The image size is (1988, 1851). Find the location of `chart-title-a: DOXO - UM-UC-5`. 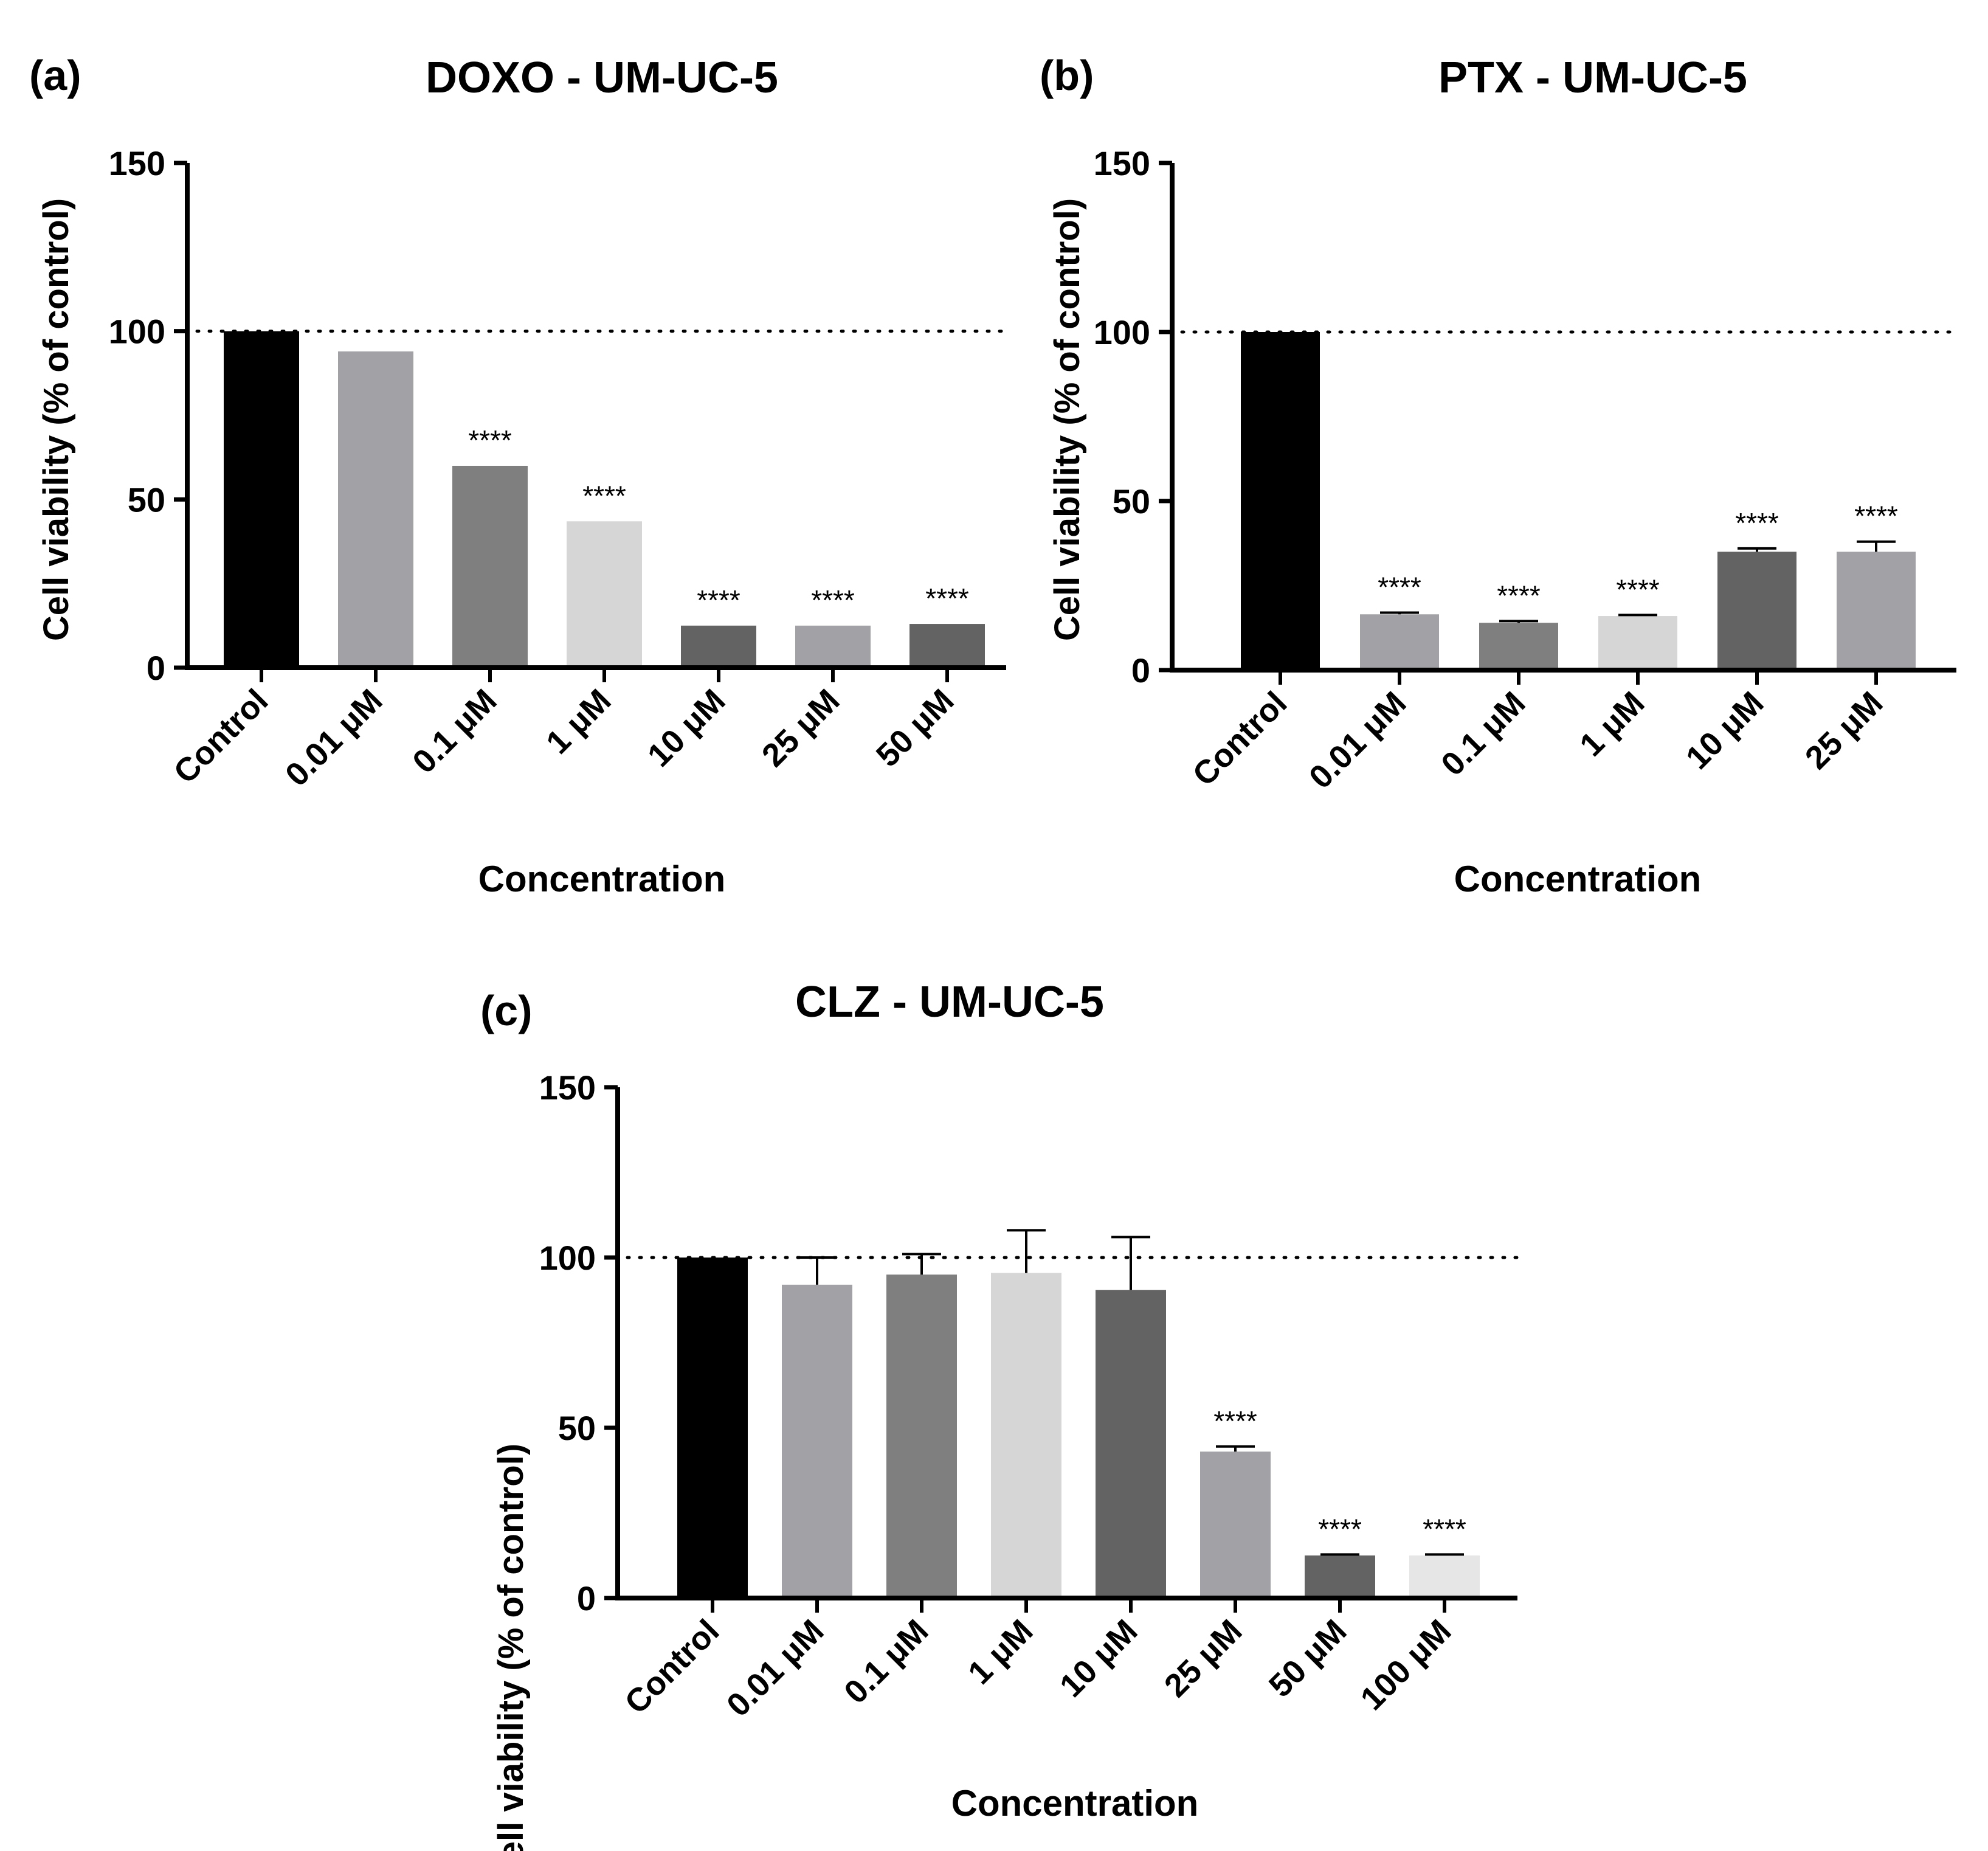

chart-title-a: DOXO - UM-UC-5 is located at coordinates (602, 78).